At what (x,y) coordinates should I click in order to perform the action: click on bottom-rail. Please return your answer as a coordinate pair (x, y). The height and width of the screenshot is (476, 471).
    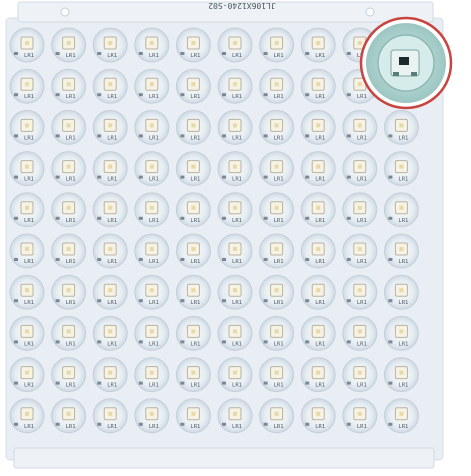
    Looking at the image, I should click on (224, 458).